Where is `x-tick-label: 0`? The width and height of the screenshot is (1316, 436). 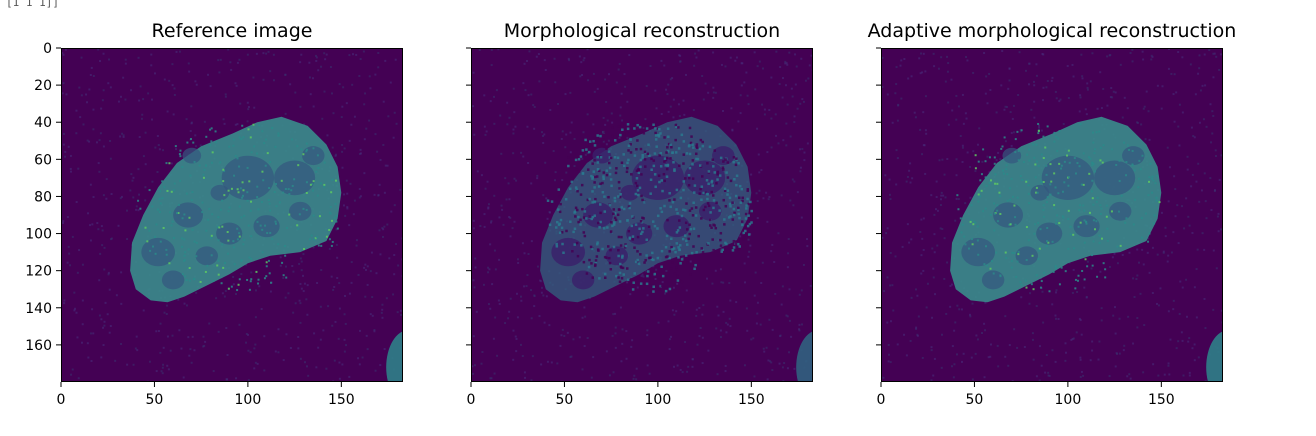 x-tick-label: 0 is located at coordinates (471, 400).